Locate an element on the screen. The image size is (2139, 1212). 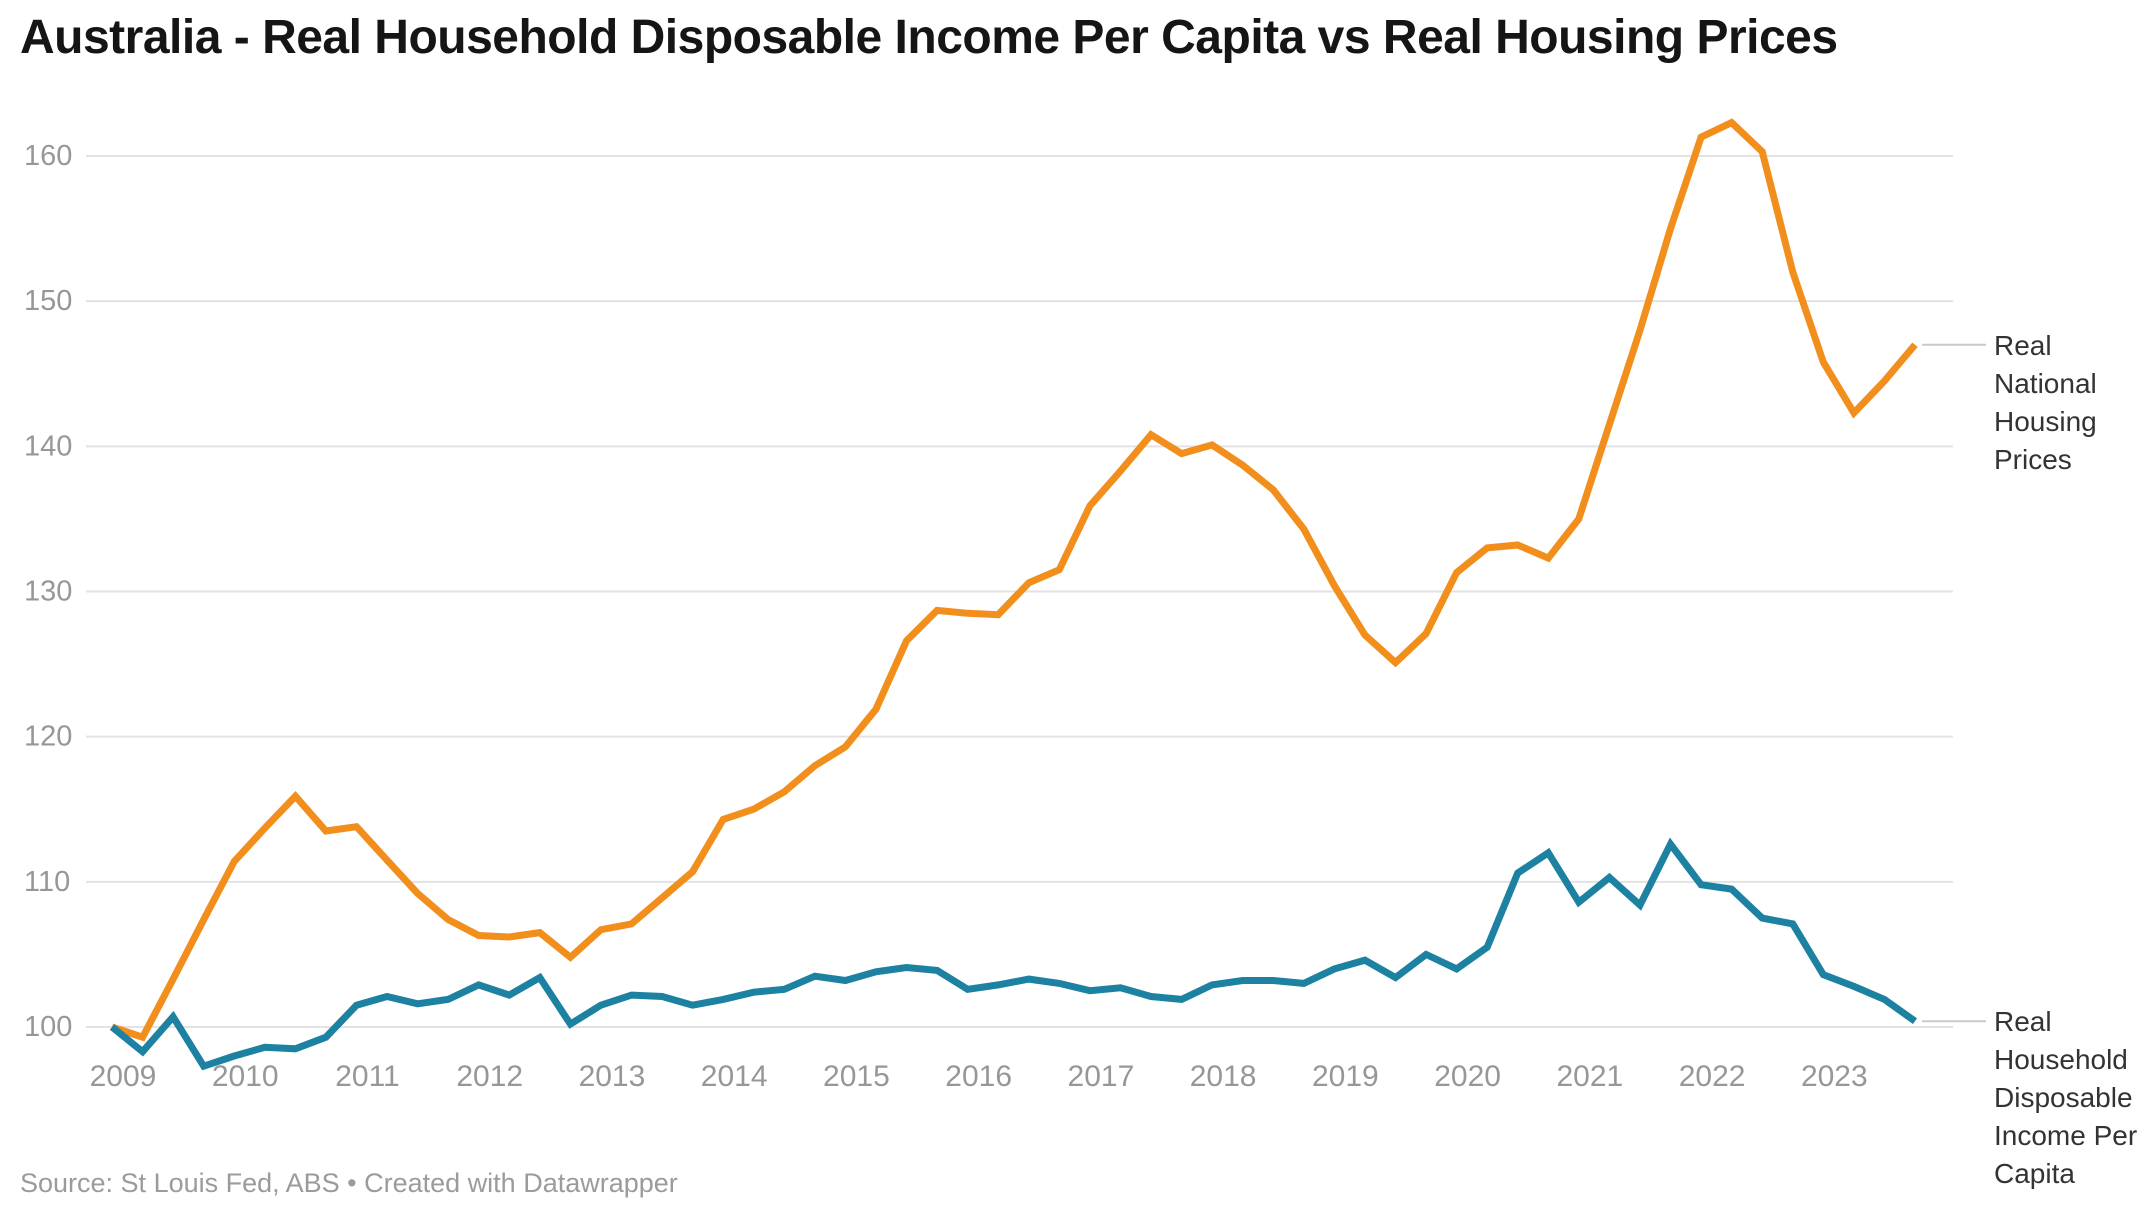
x-tick-label: 2009 is located at coordinates (123, 1076).